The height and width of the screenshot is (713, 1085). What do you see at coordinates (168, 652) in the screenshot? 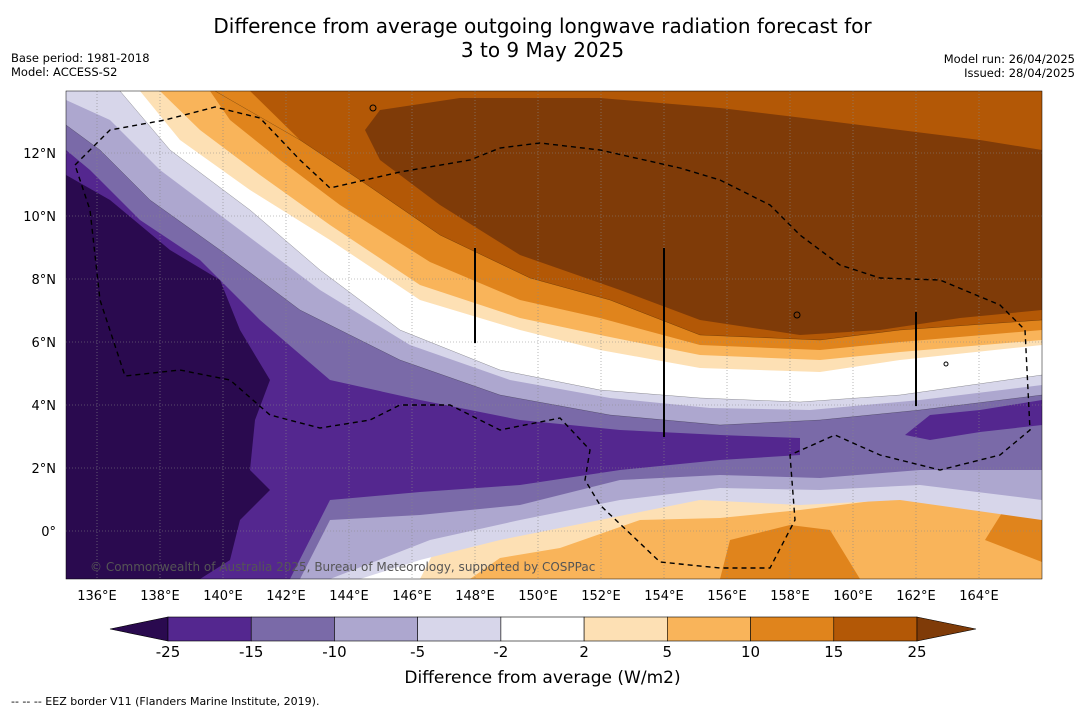
I see `colorbar-tick-label: -25` at bounding box center [168, 652].